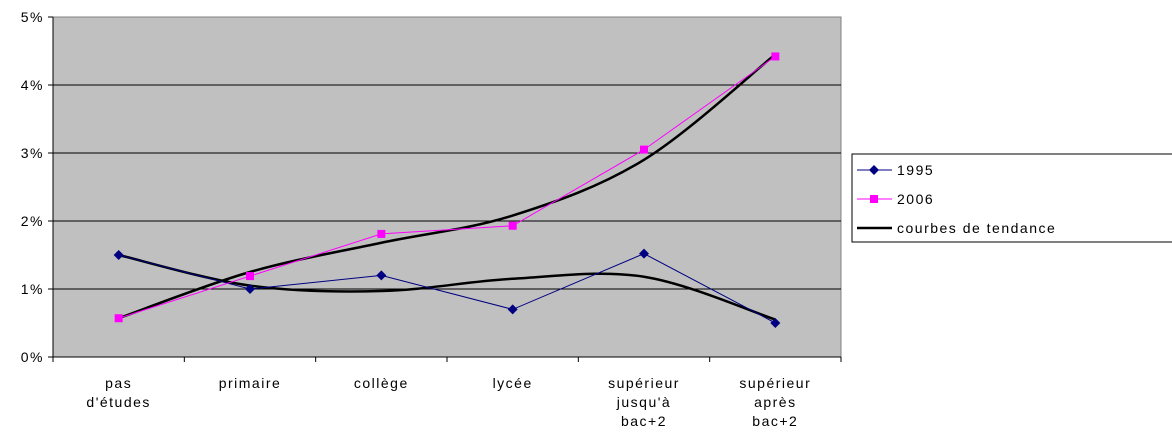  Describe the element at coordinates (32, 17) in the screenshot. I see `y-tick-label: 5%` at that location.